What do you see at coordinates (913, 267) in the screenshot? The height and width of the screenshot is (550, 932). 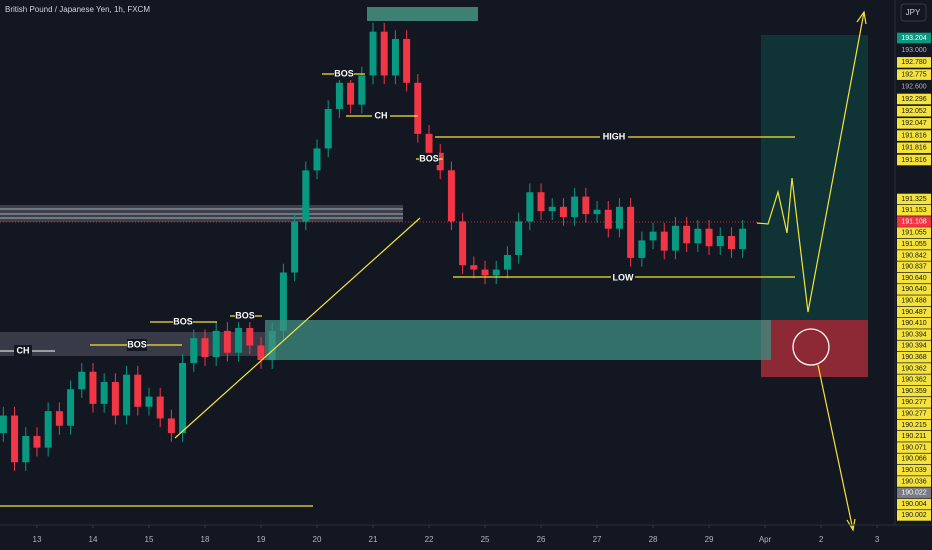 I see `price-label: 190.837` at bounding box center [913, 267].